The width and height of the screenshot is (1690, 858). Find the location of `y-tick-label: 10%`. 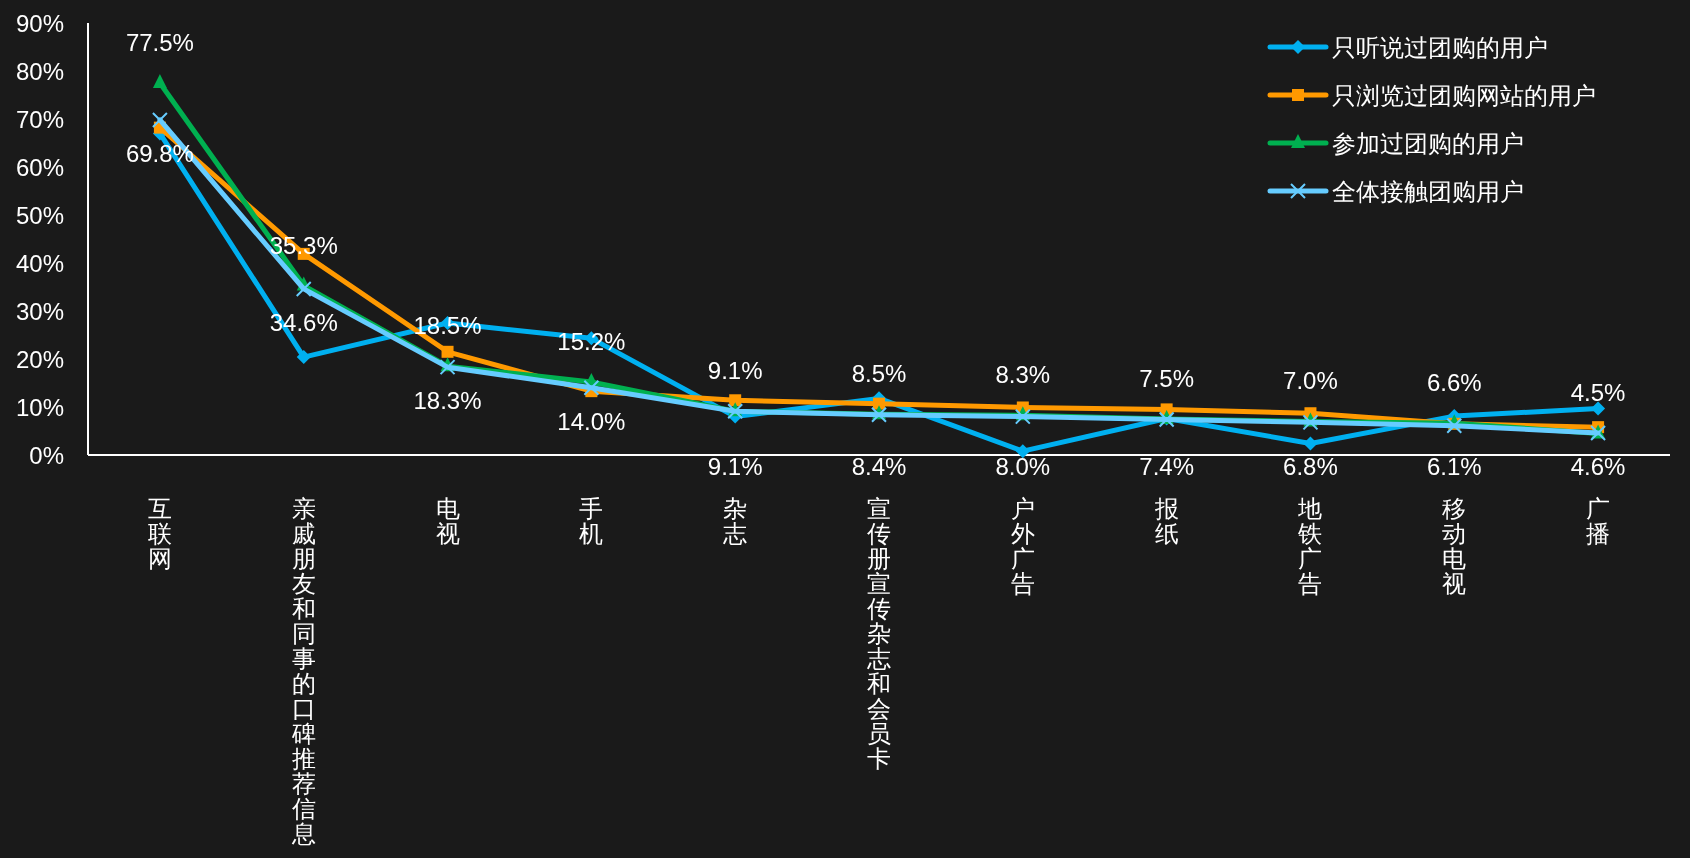

y-tick-label: 10% is located at coordinates (39, 407).